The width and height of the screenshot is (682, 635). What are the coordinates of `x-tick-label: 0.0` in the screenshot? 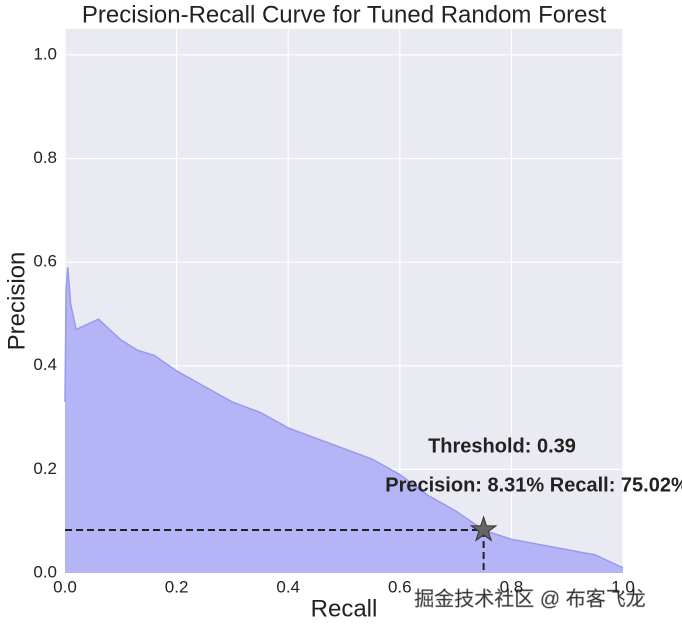 It's located at (65, 586).